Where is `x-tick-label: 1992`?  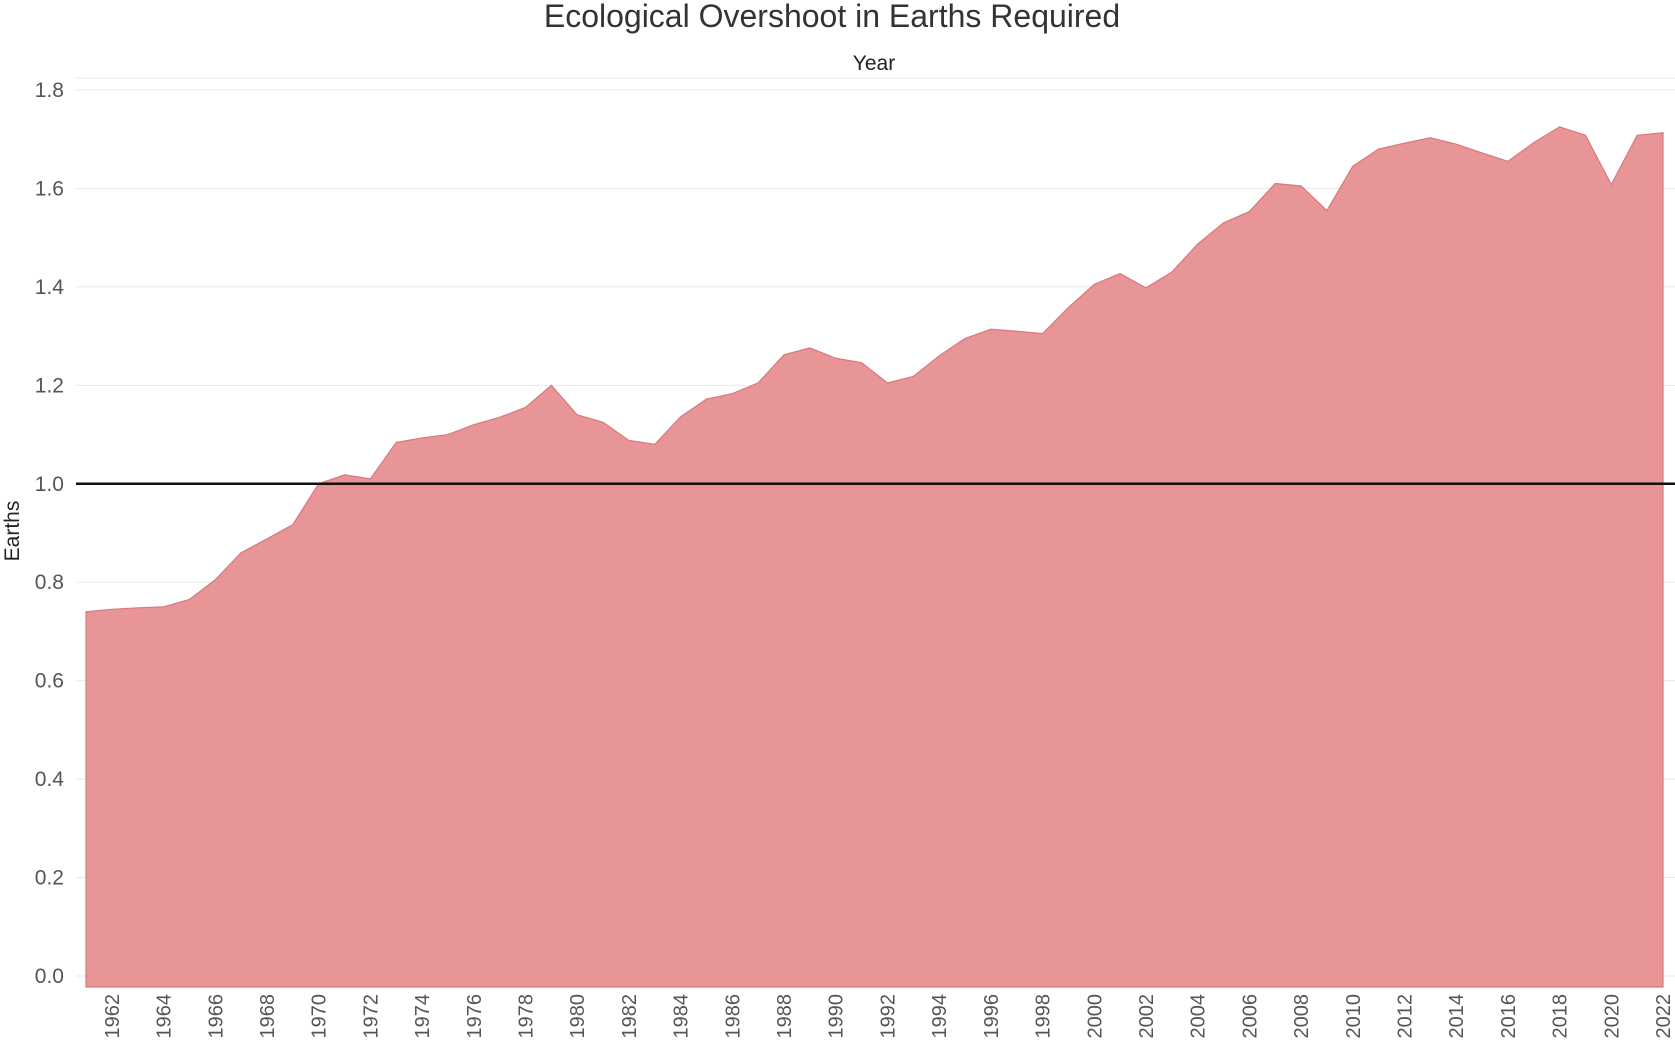 x-tick-label: 1992 is located at coordinates (888, 1016).